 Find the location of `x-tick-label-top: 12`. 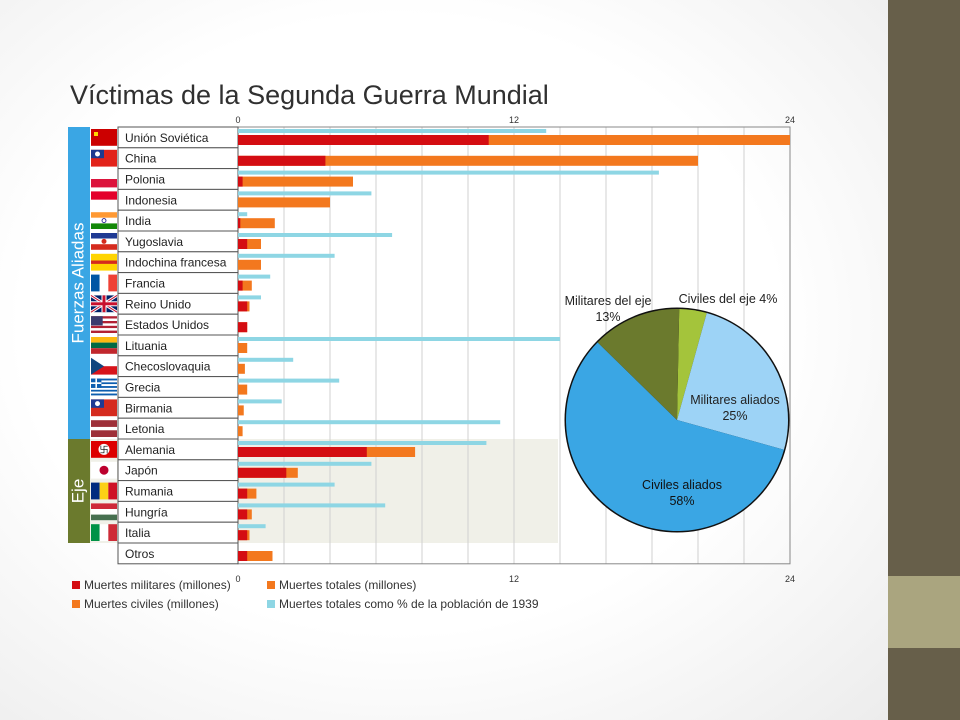

x-tick-label-top: 12 is located at coordinates (514, 120).